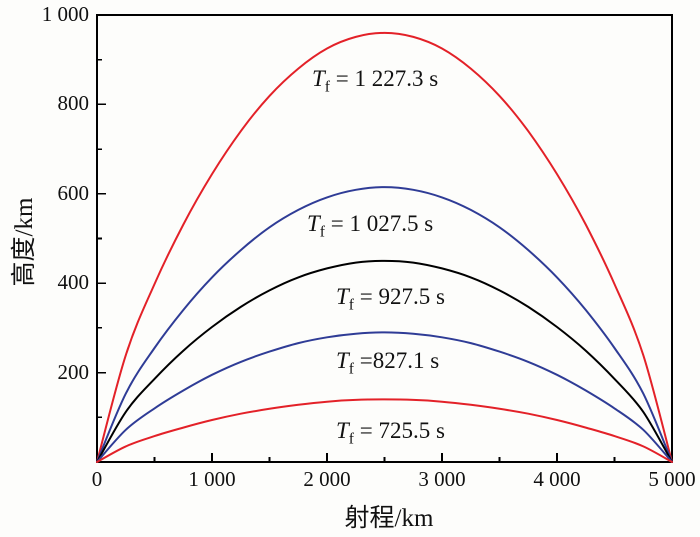 The width and height of the screenshot is (700, 537). I want to click on x-tick-label: 5 000, so click(672, 479).